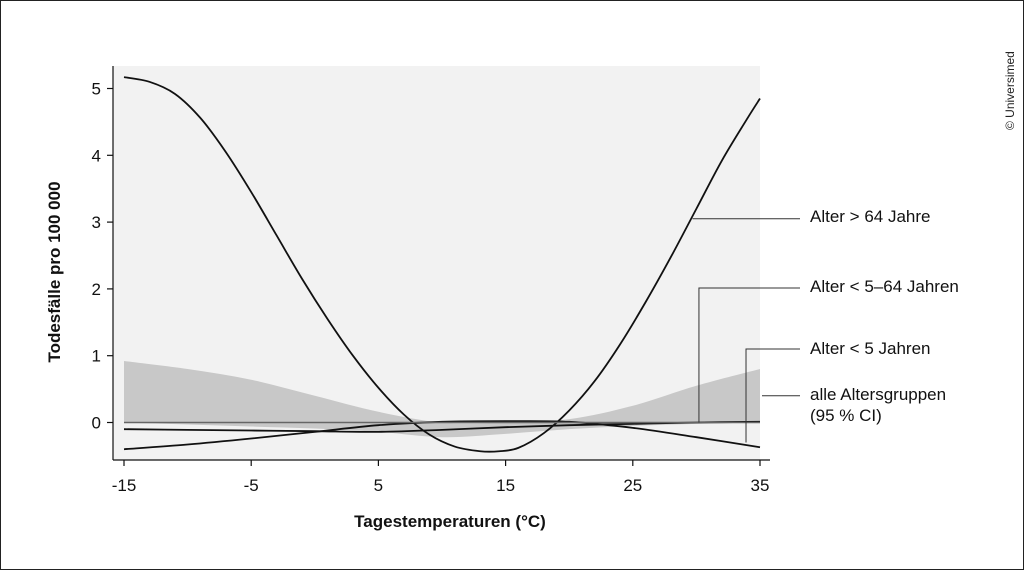 The width and height of the screenshot is (1024, 570). Describe the element at coordinates (441, 477) in the screenshot. I see `x-ticks: -15 -5 5 15 25 35` at that location.